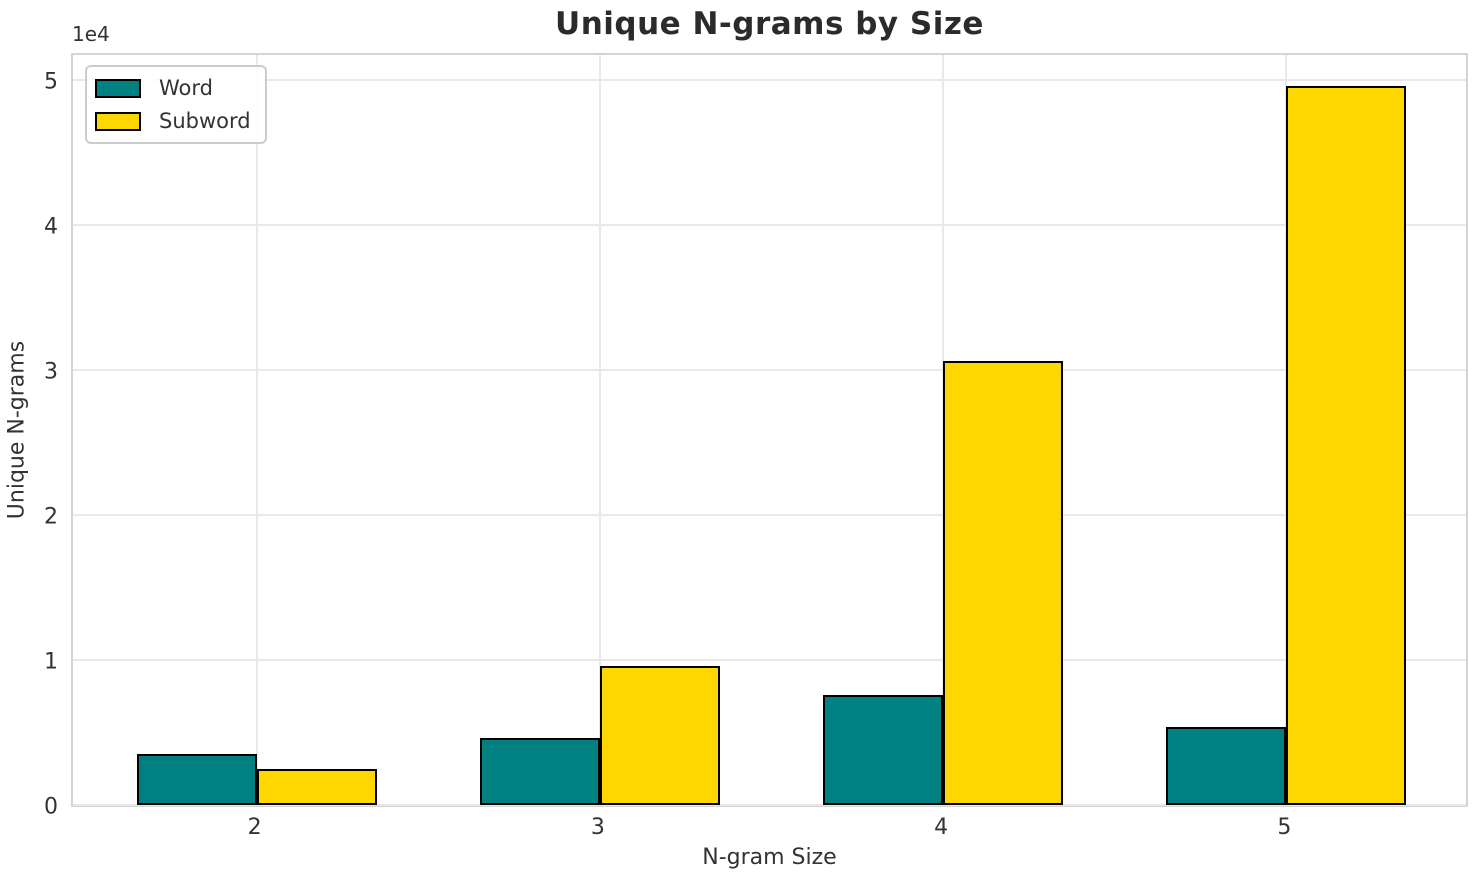  Describe the element at coordinates (51, 82) in the screenshot. I see `y-tick-label: 5` at that location.